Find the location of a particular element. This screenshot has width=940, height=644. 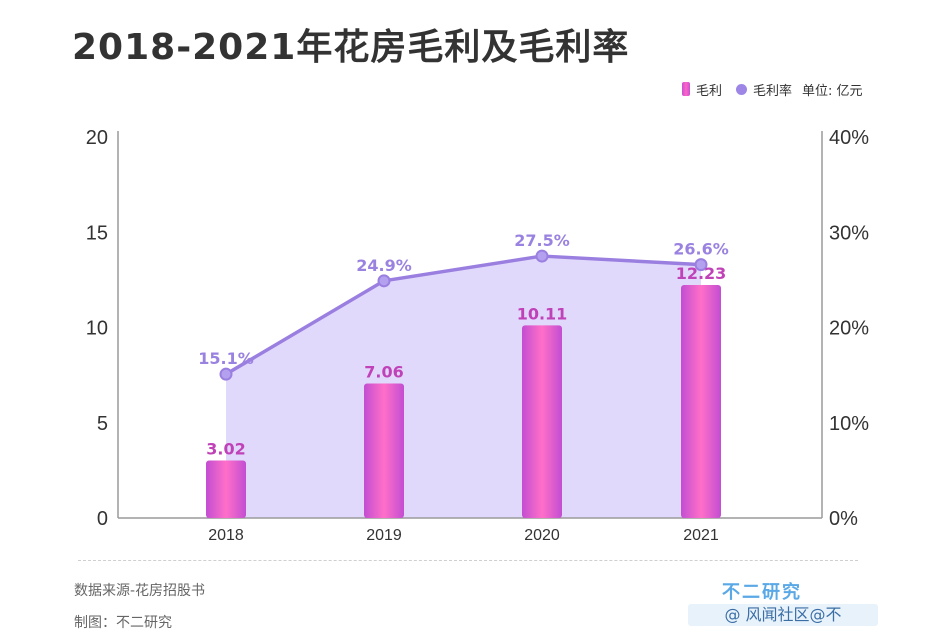

y-right-tick-label: 20% is located at coordinates (849, 329).